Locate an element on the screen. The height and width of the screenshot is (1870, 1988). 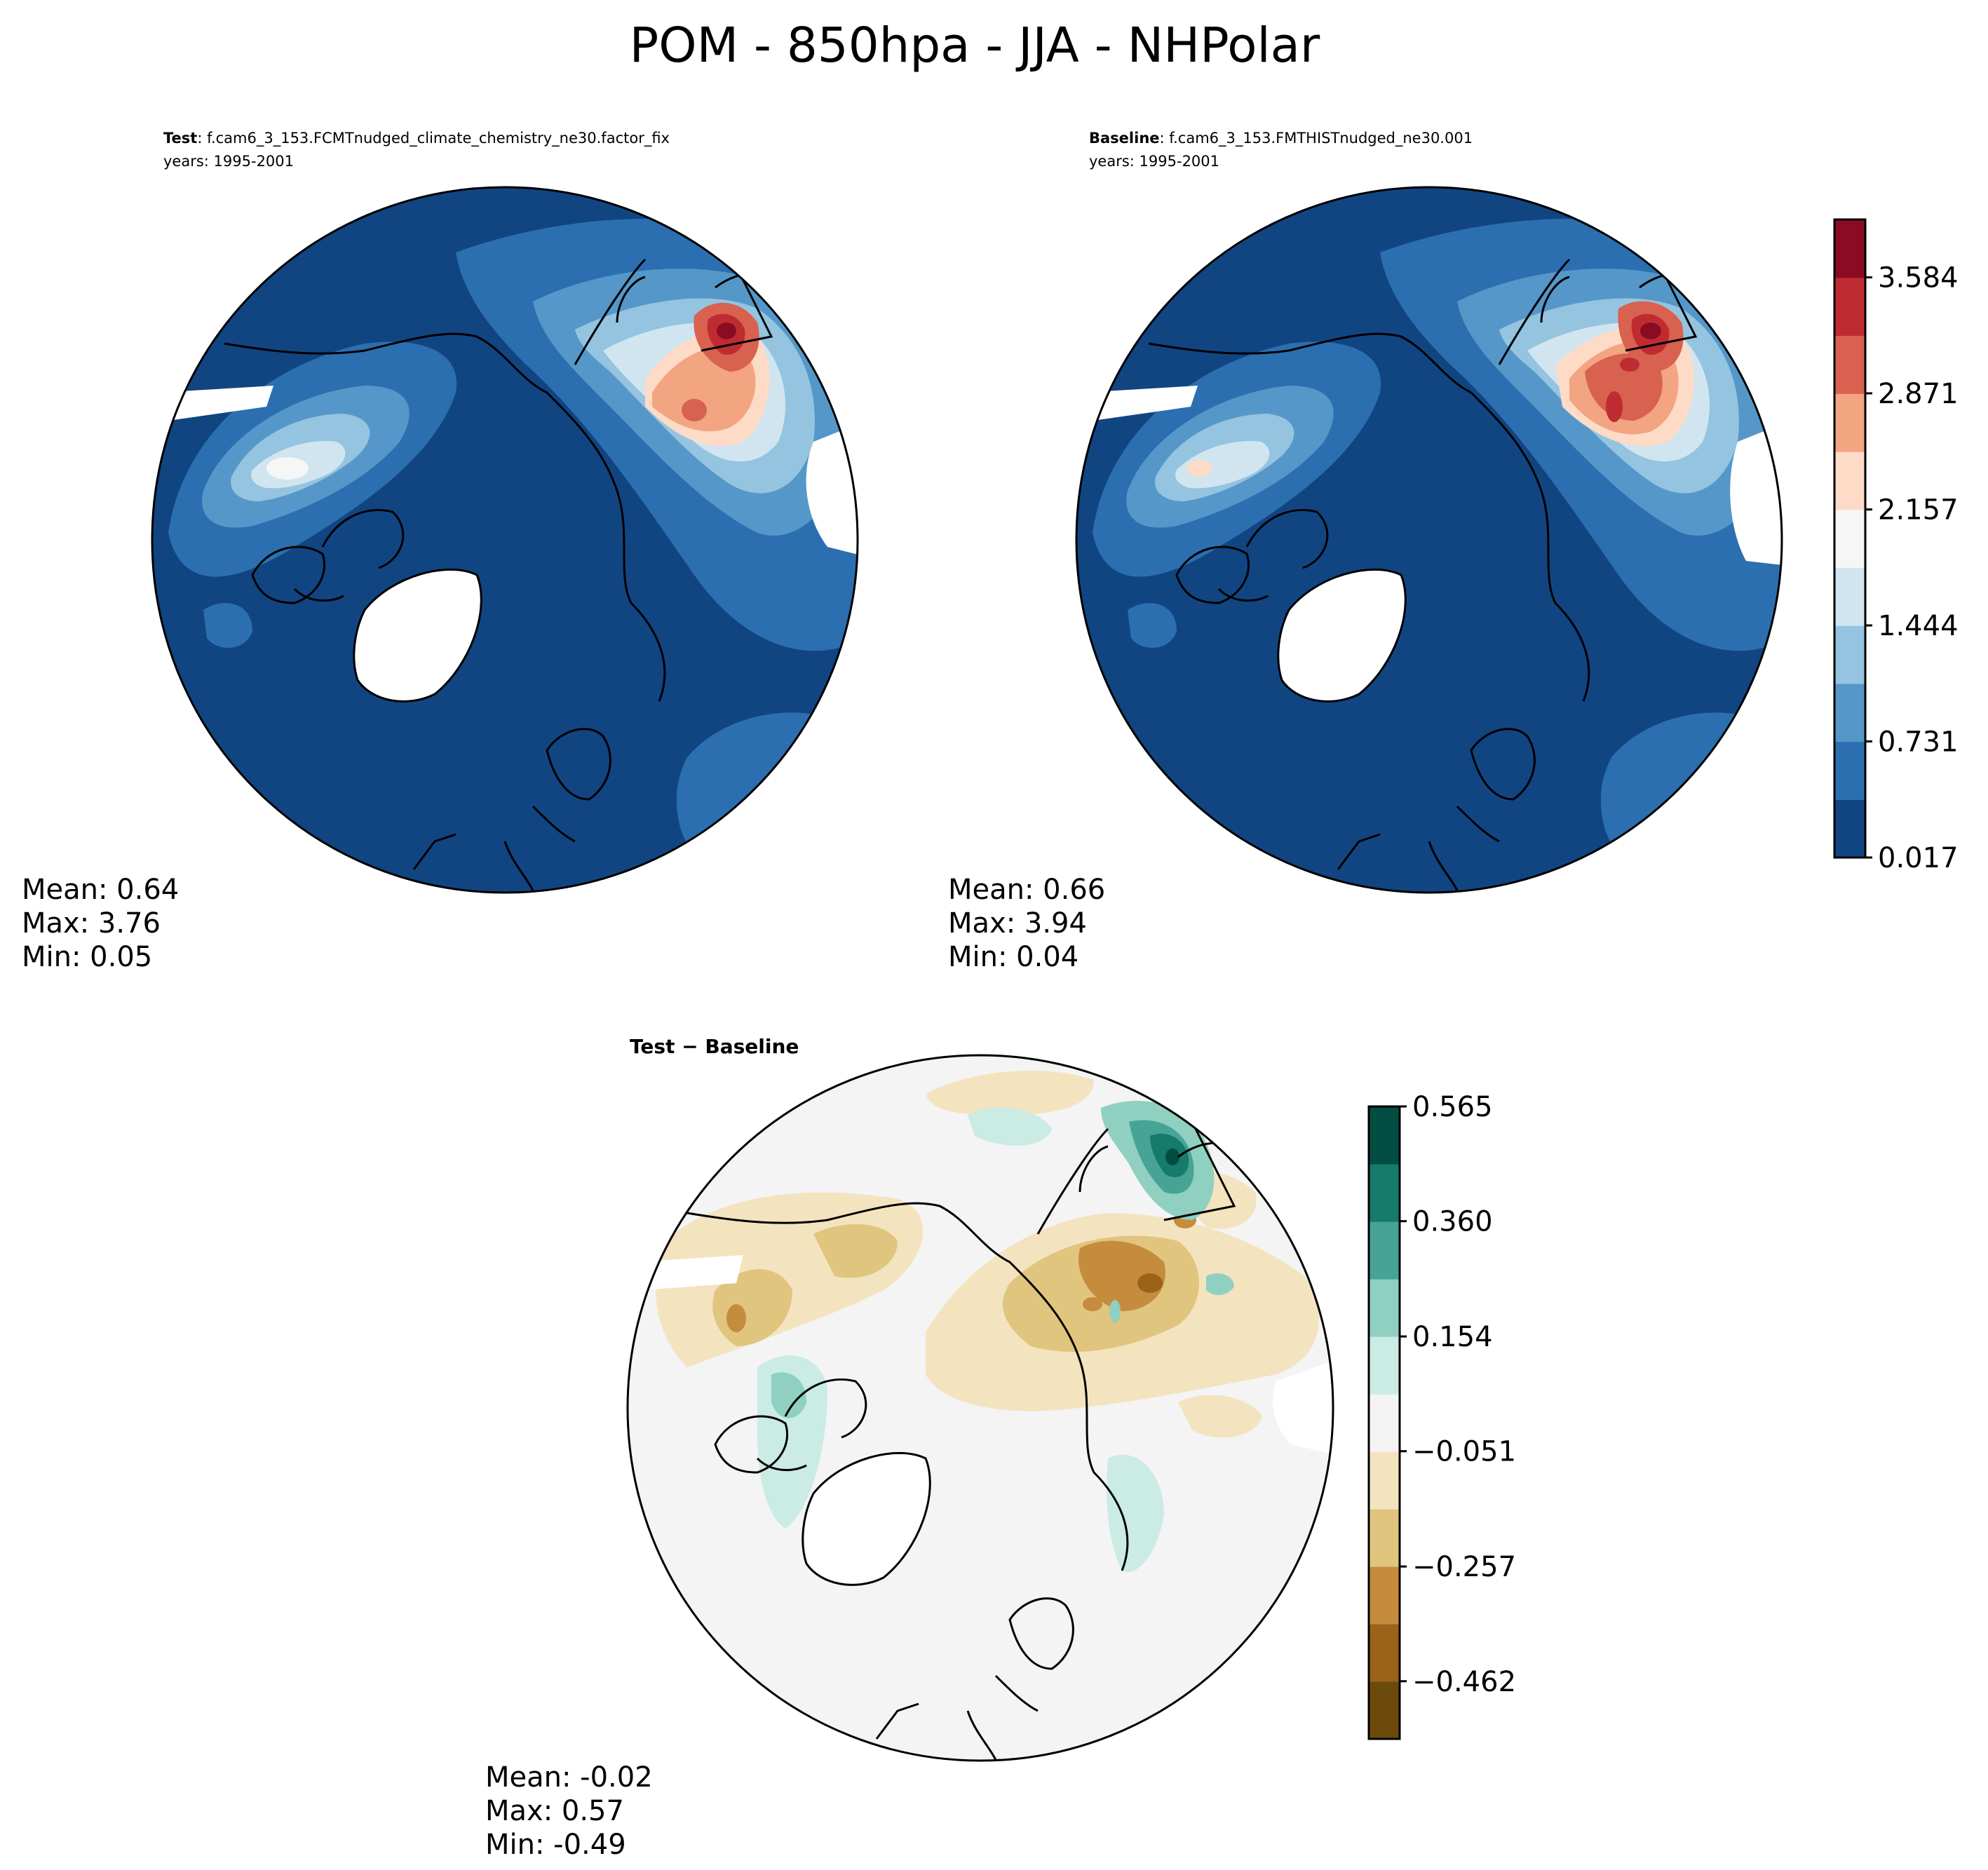
figure-title: POM - 850hpa - JJA - NHPolar is located at coordinates (975, 46).